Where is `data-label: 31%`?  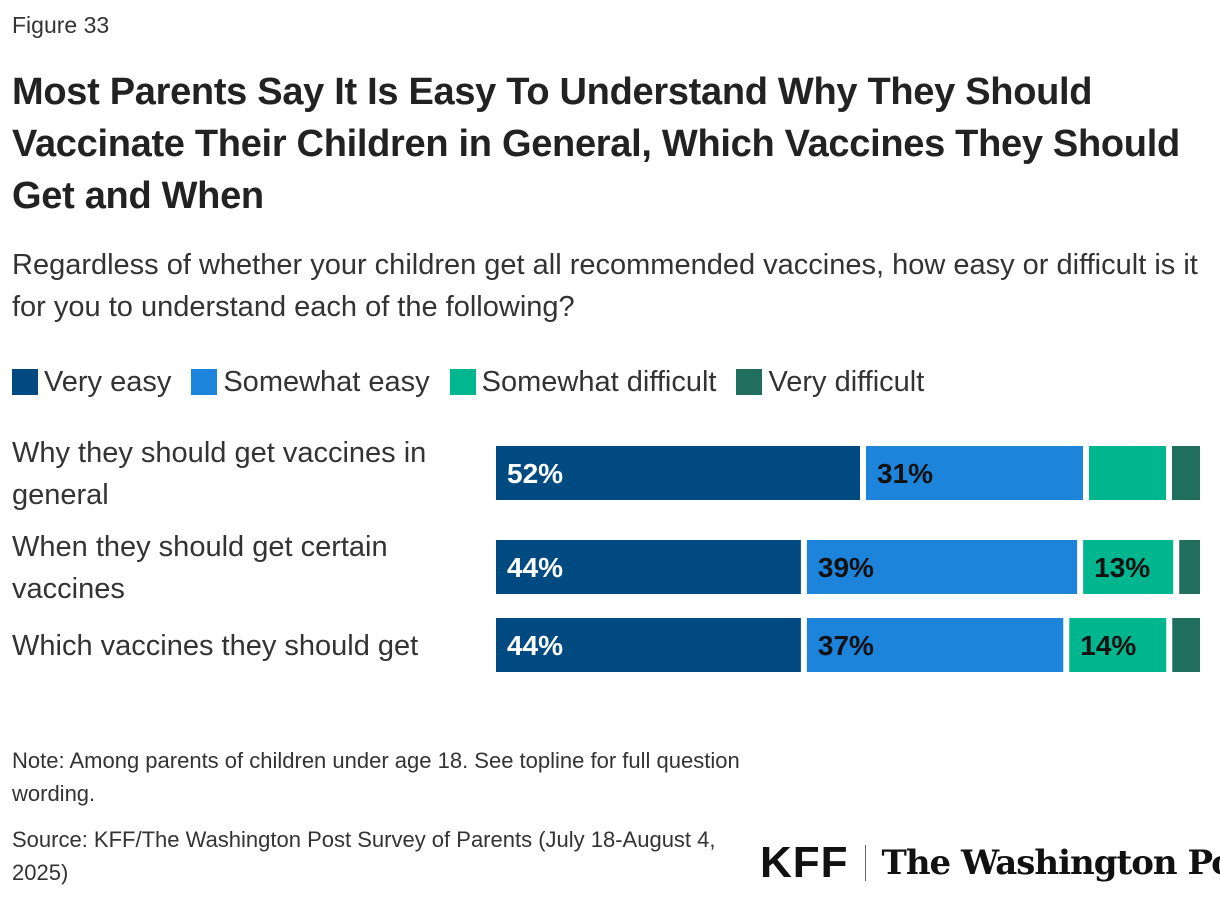 data-label: 31% is located at coordinates (905, 473).